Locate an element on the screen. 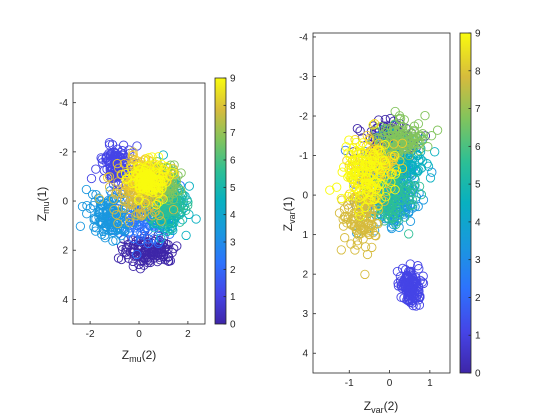 This screenshot has height=420, width=560. left-scatter-points is located at coordinates (138, 206).